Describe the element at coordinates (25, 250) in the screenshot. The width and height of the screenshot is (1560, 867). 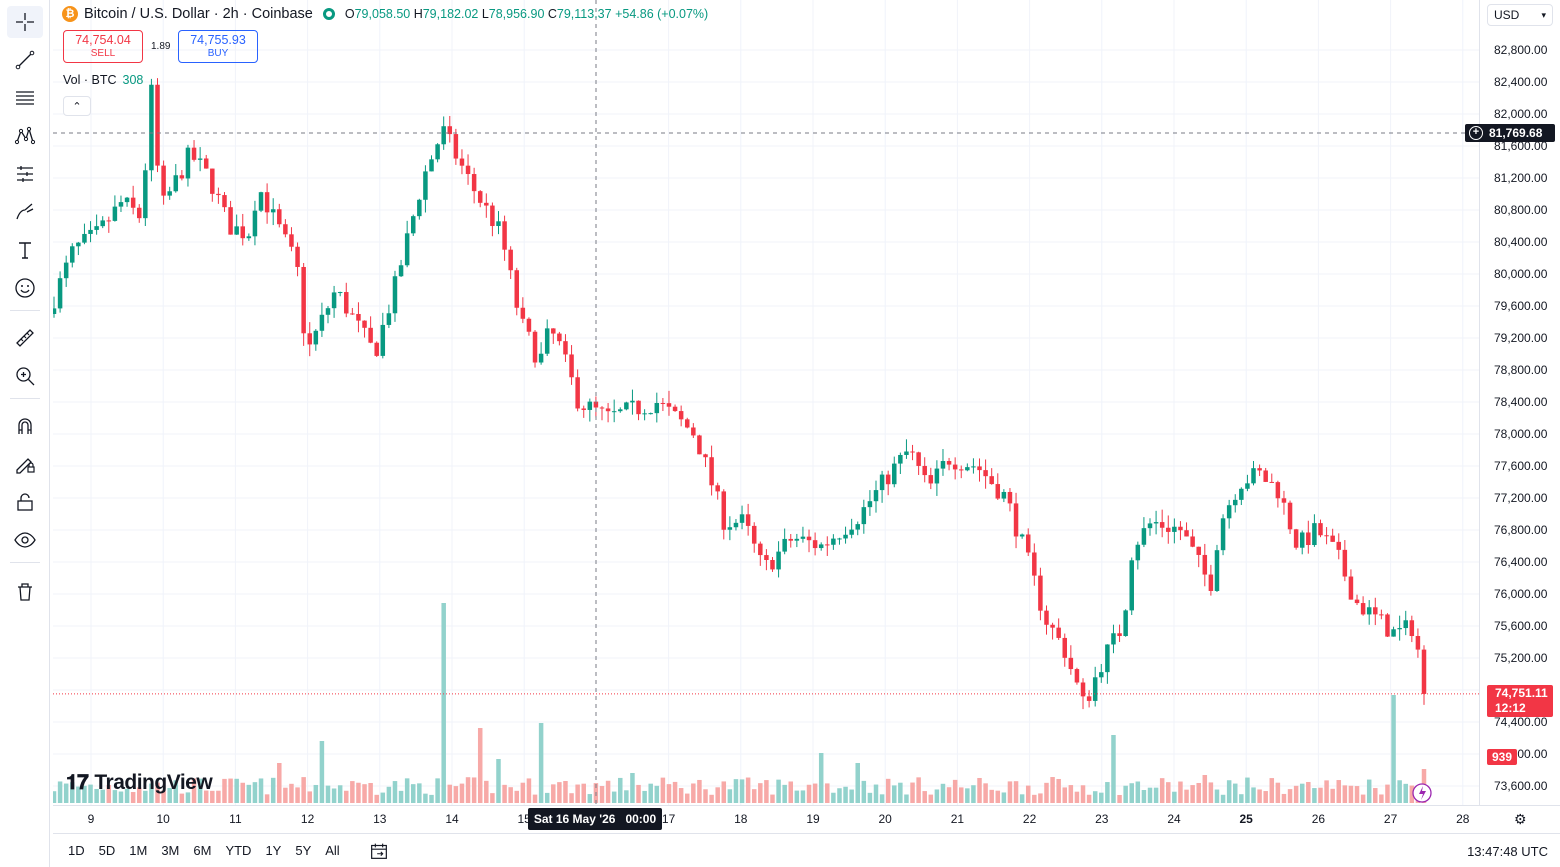
I see `text-tool-icon` at that location.